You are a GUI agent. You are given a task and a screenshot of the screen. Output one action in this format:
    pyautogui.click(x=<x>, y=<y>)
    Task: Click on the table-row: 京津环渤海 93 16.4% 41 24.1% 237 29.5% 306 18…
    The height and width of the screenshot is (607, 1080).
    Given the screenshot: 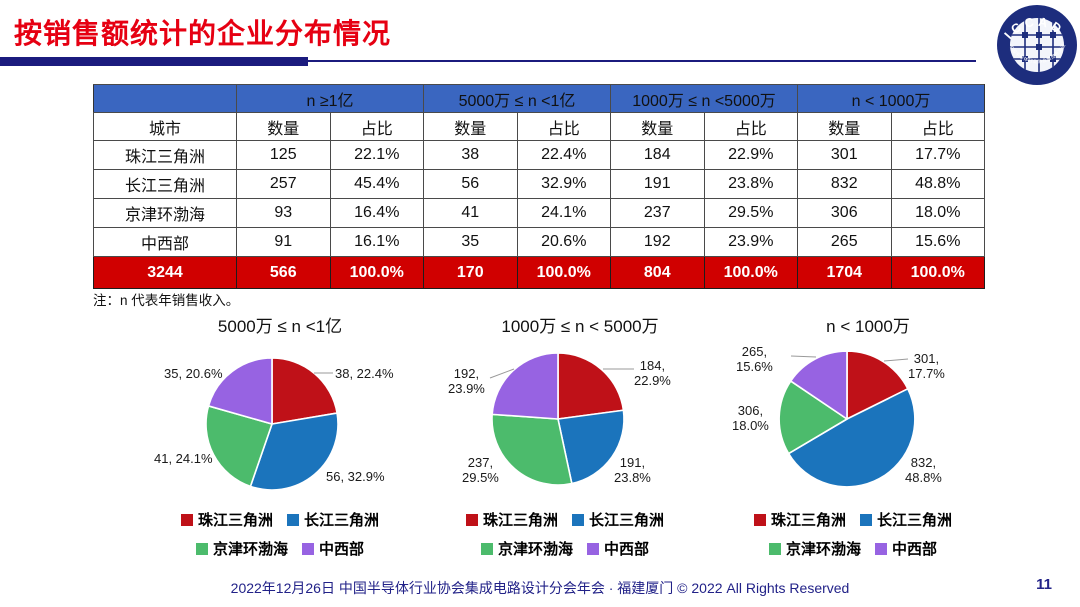 What is the action you would take?
    pyautogui.click(x=539, y=213)
    